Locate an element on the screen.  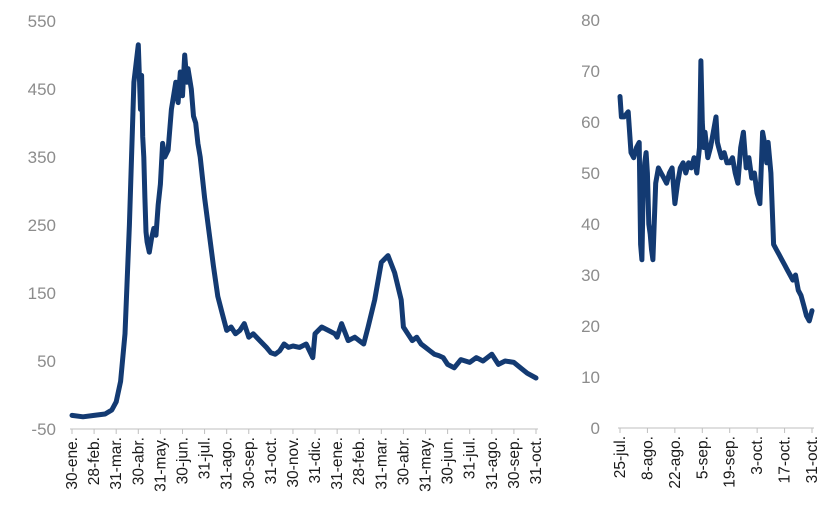
y-tick-label-2-0: 80 is located at coordinates (590, 20).